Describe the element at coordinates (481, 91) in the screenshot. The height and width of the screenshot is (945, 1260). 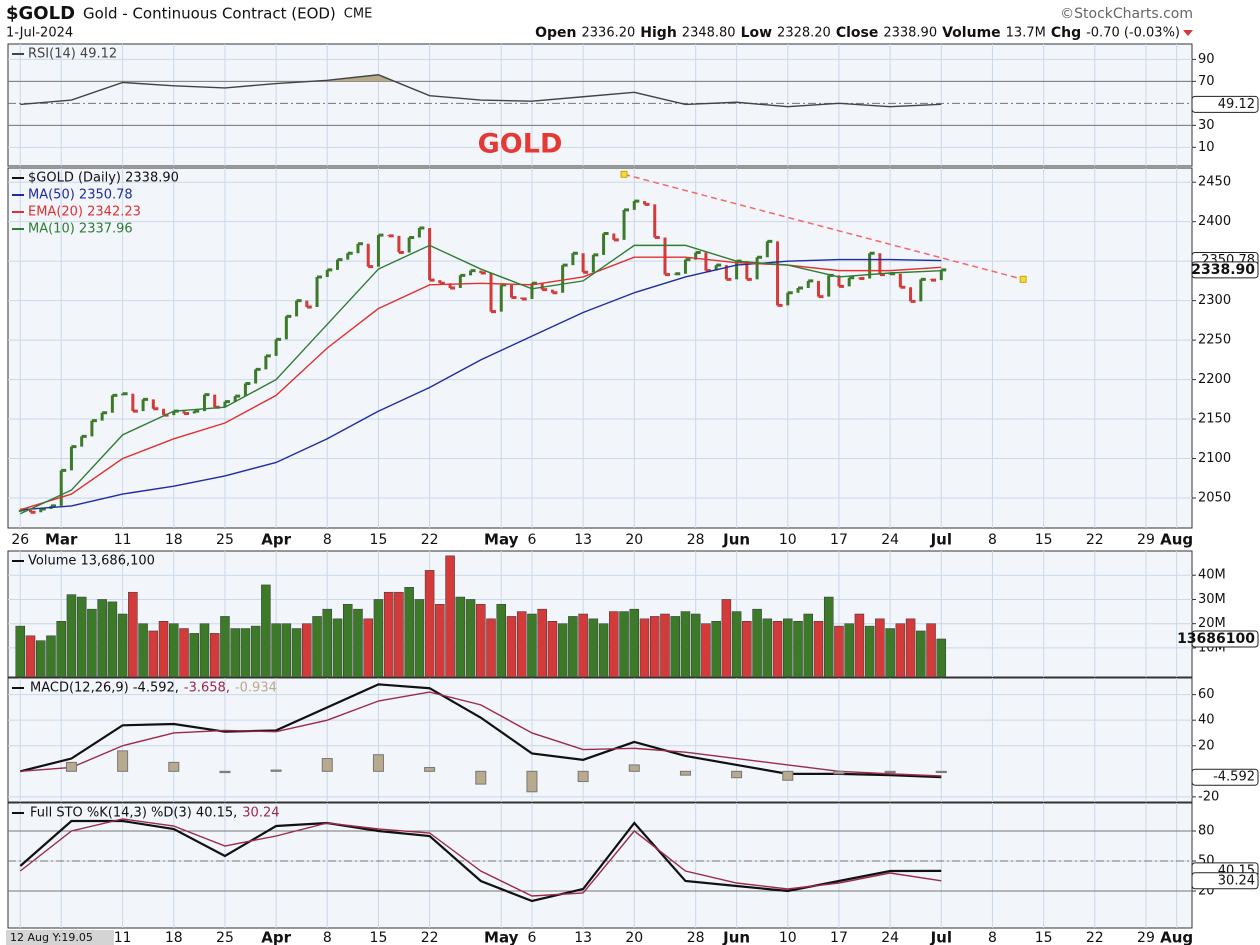
I see `plot-area` at that location.